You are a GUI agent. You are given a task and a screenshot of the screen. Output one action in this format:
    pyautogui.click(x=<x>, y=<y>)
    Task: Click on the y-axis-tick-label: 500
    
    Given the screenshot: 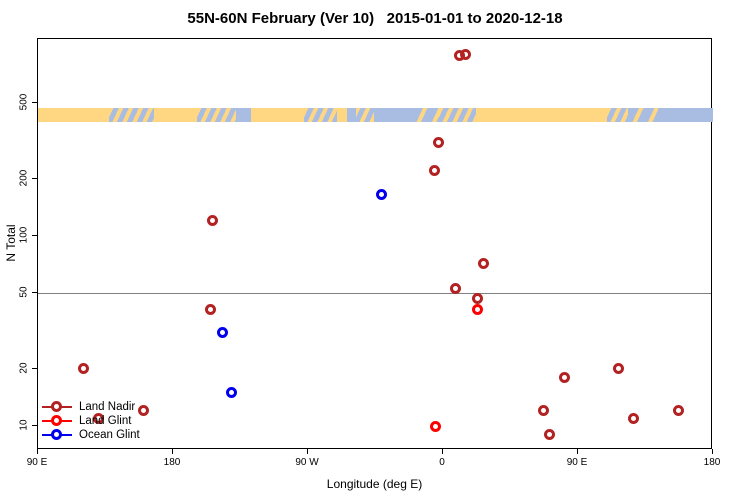 What is the action you would take?
    pyautogui.click(x=24, y=102)
    